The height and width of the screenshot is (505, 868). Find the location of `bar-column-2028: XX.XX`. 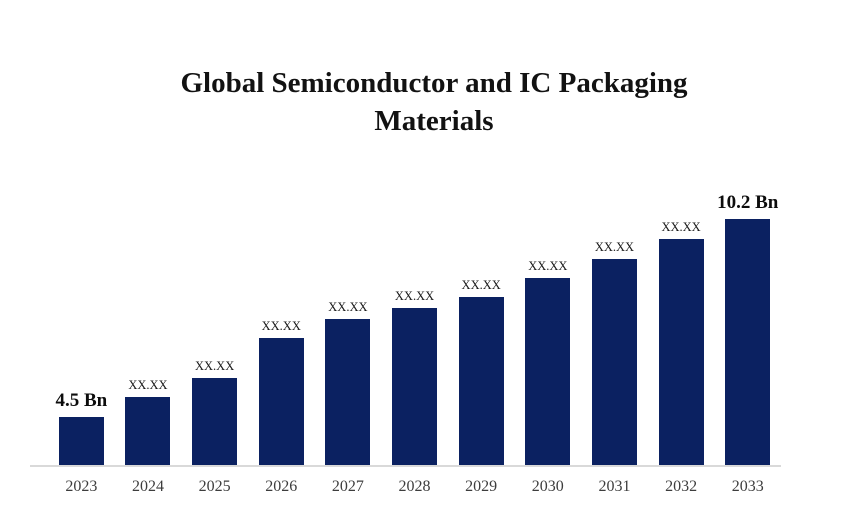

bar-column-2028: XX.XX is located at coordinates (414, 377).